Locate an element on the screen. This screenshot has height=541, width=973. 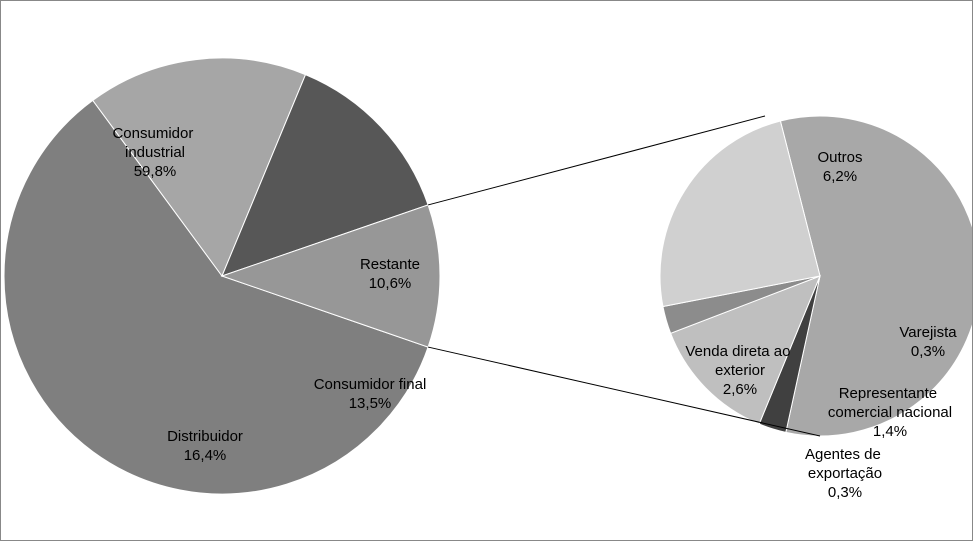
value-label: 13,5% is located at coordinates (370, 403).